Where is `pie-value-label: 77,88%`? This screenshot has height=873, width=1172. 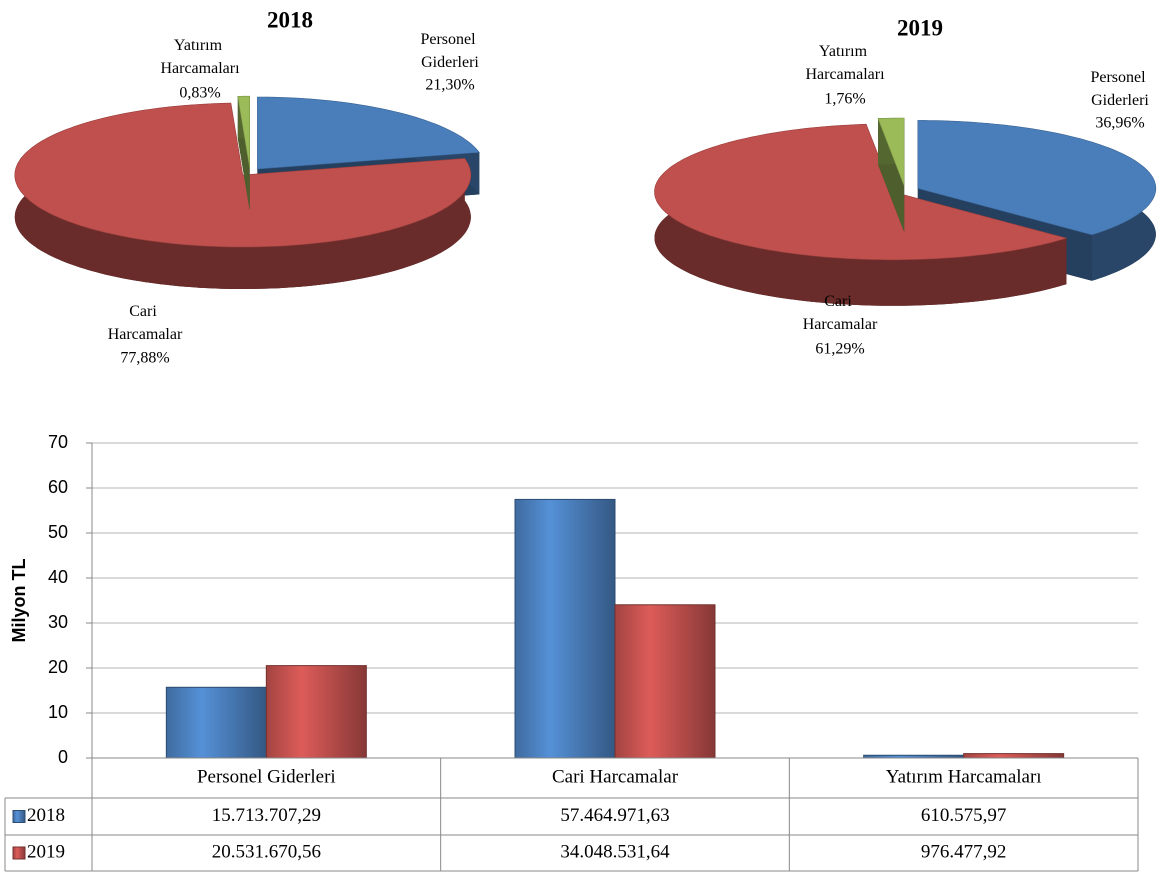
pie-value-label: 77,88% is located at coordinates (144, 358).